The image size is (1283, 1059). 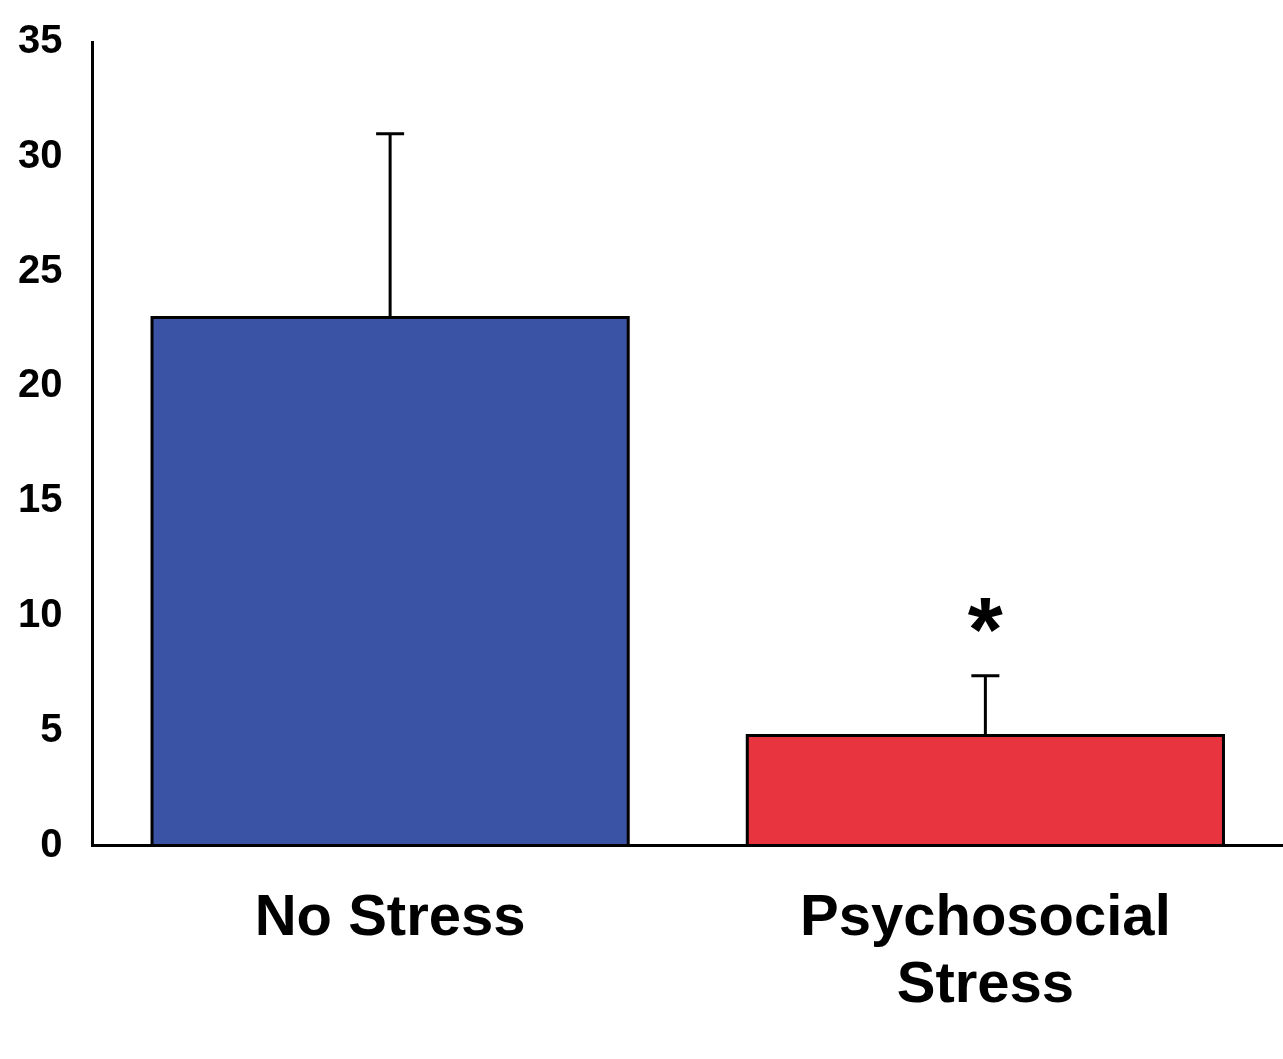 What do you see at coordinates (51, 842) in the screenshot?
I see `y-tick-label: 0` at bounding box center [51, 842].